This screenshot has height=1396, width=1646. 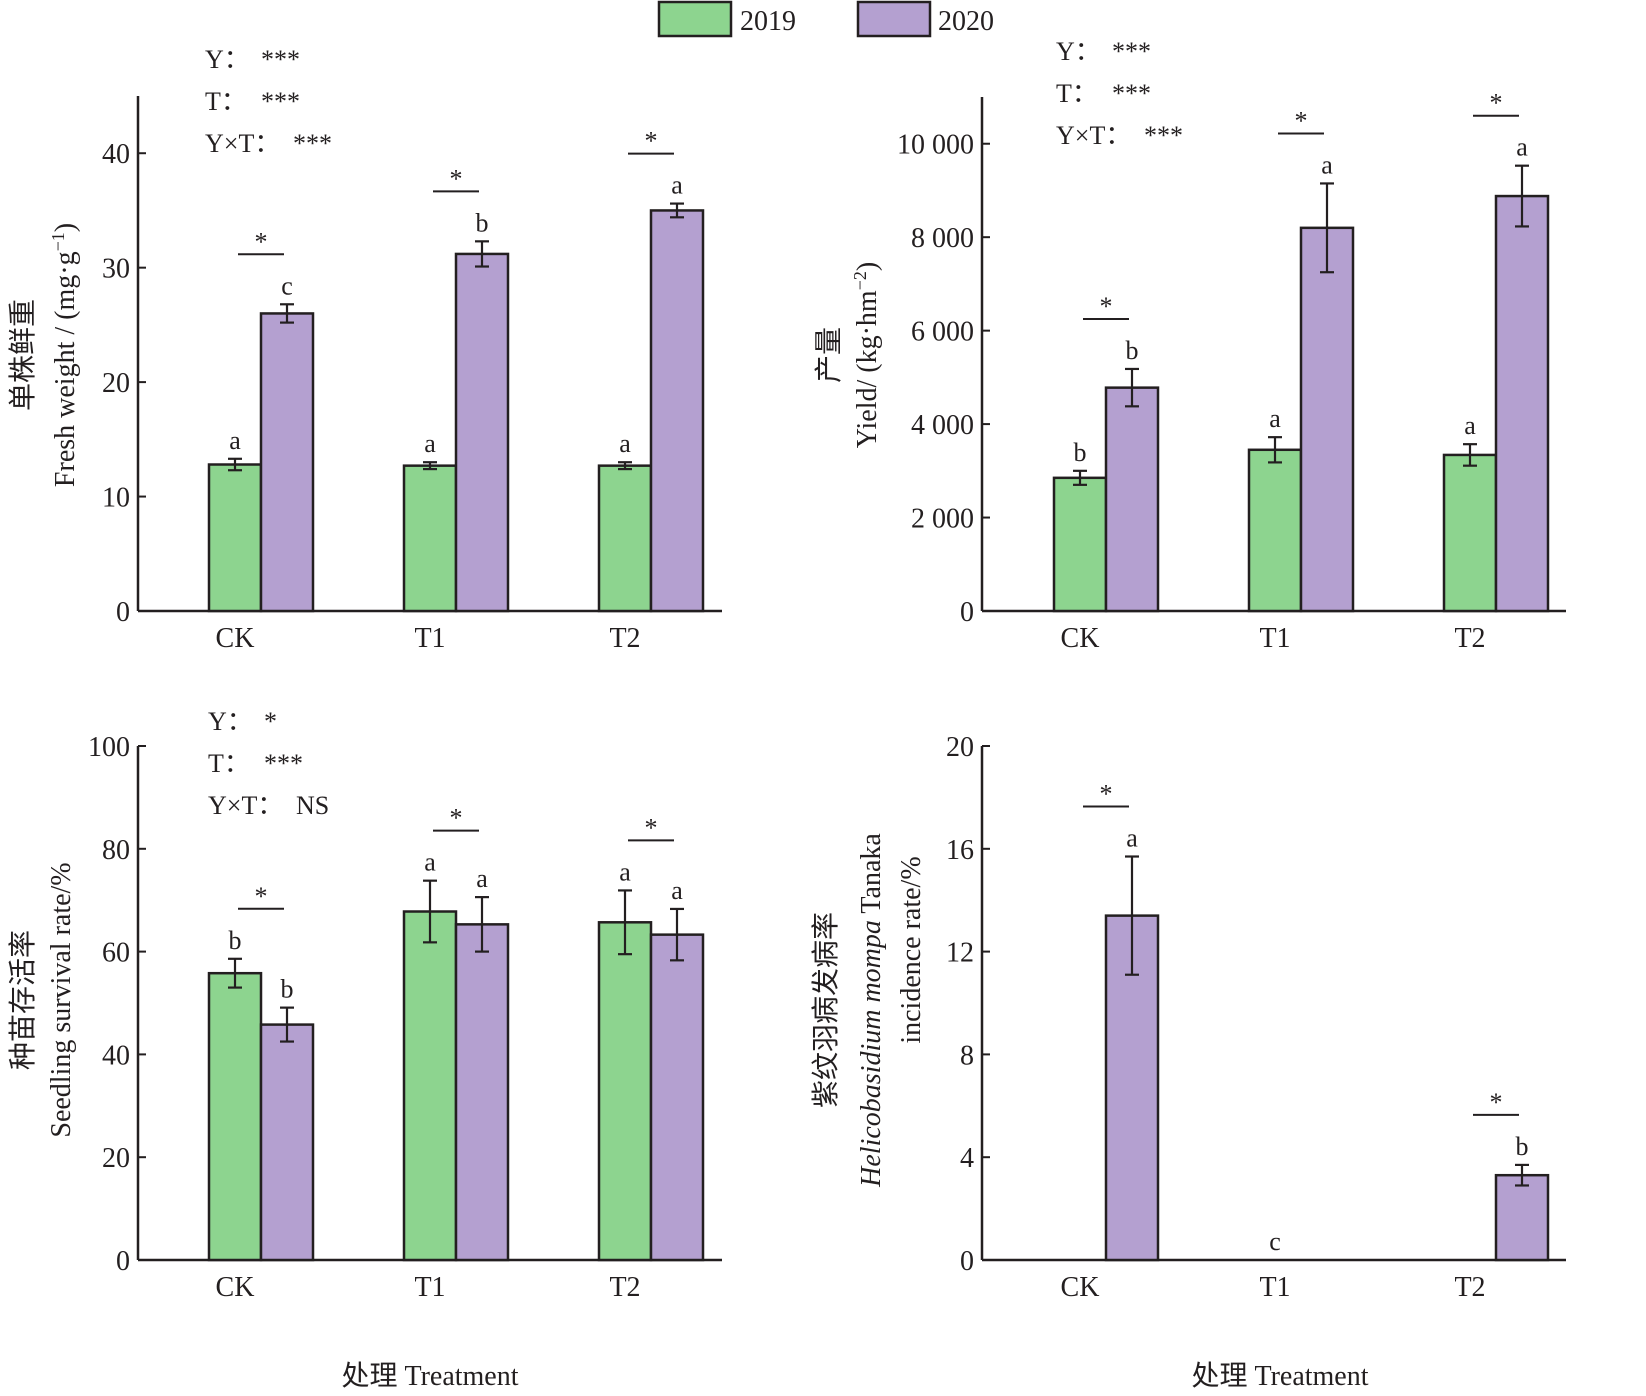 I want to click on y-axis-label-close: ), so click(x=65, y=227).